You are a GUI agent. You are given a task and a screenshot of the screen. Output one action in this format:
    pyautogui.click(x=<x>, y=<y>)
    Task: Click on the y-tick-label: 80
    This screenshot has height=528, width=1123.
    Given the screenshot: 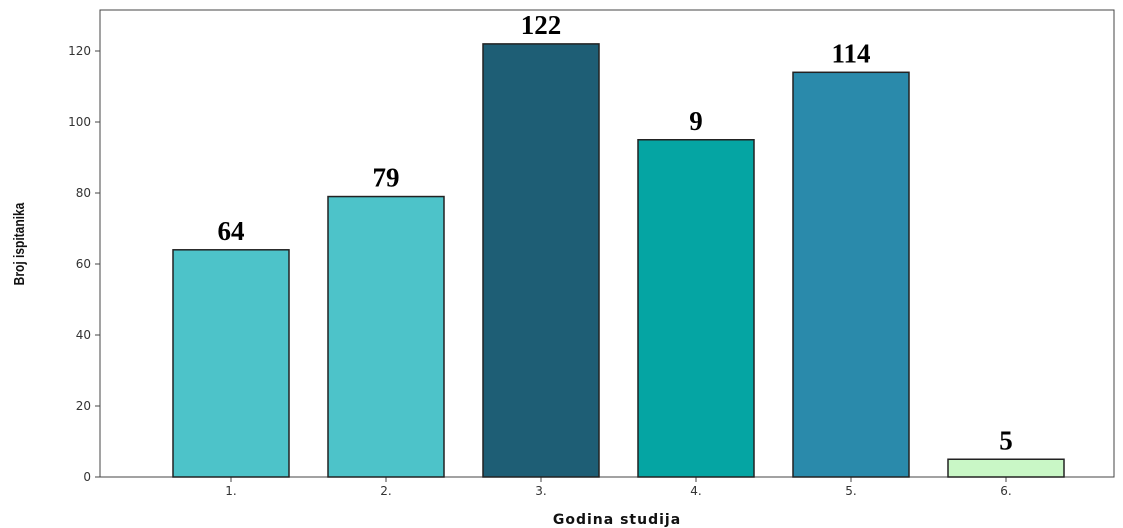 What is the action you would take?
    pyautogui.click(x=83, y=193)
    